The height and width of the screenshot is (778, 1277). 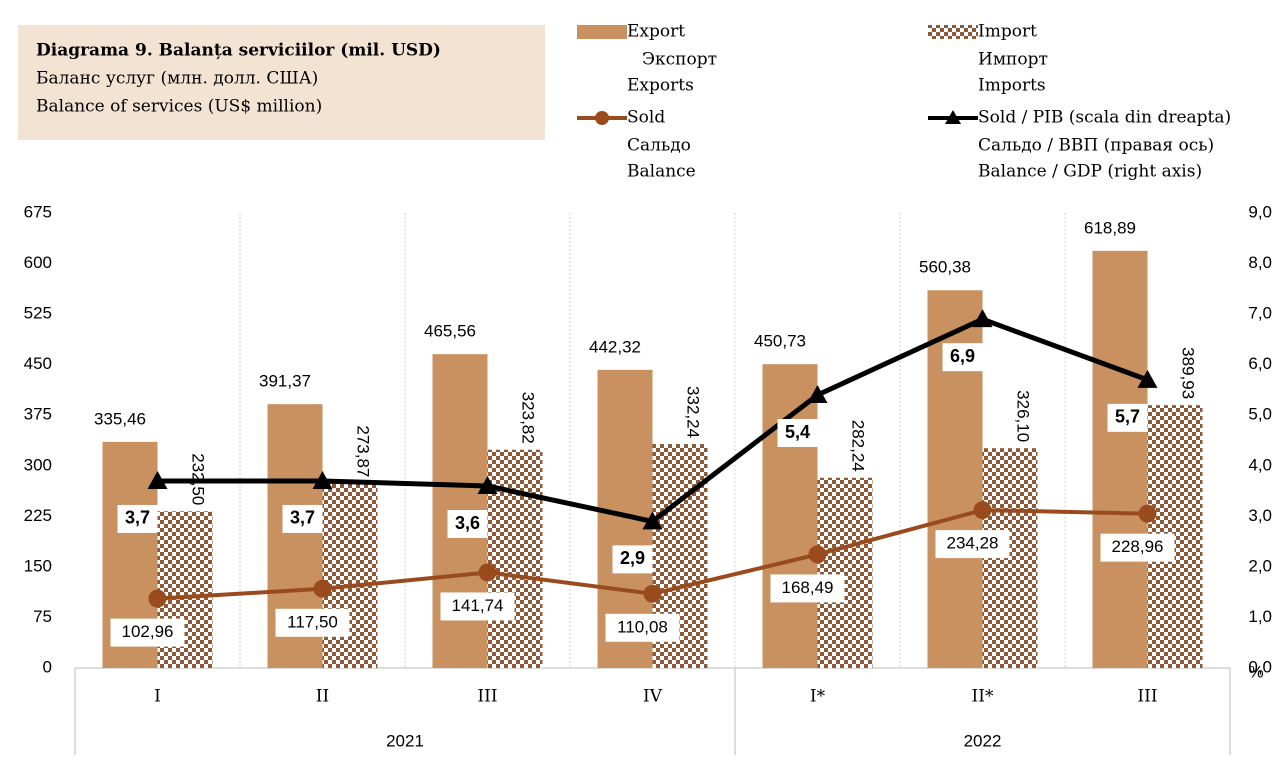 I want to click on legend-label: Sold, so click(x=646, y=118).